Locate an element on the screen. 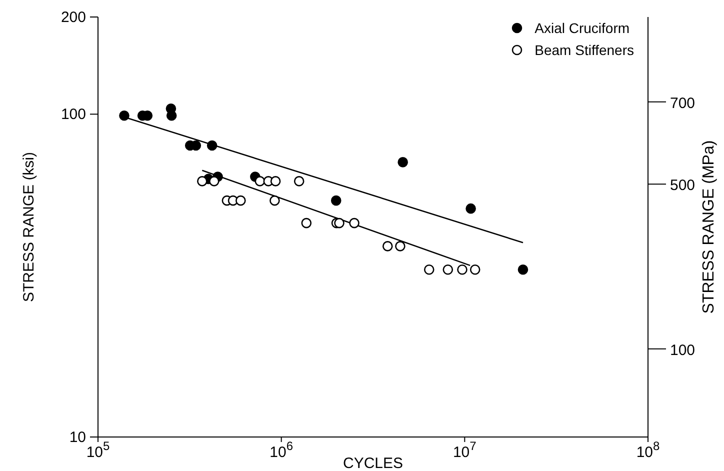 This screenshot has width=724, height=471. x-axis-title: CYCLES is located at coordinates (373, 463).